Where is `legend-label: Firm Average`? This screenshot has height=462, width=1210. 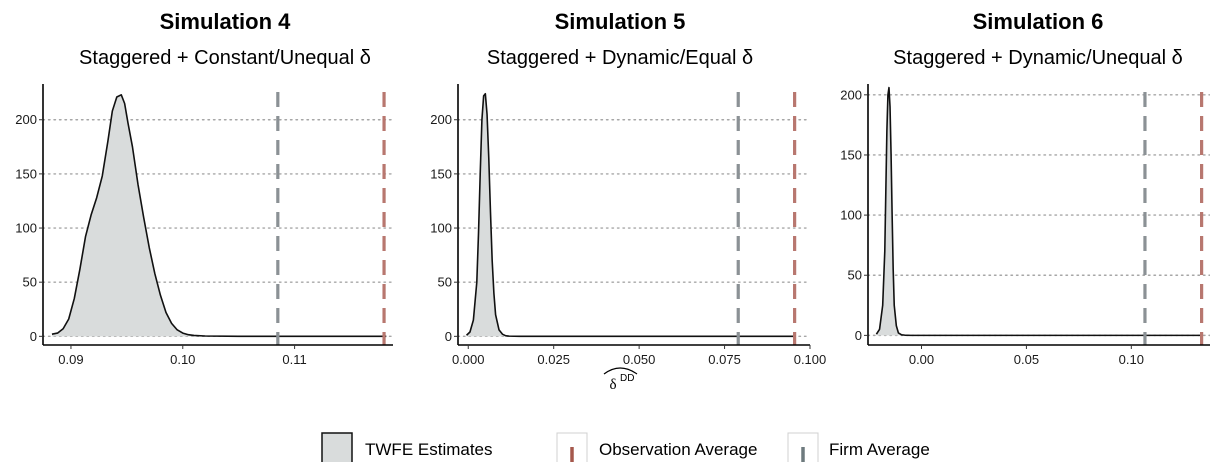
legend-label: Firm Average is located at coordinates (879, 449).